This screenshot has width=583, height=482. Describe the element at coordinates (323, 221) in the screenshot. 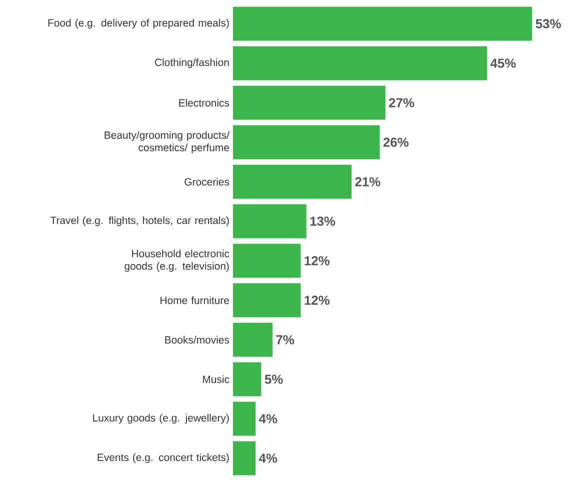

I see `data-label: 13%` at that location.